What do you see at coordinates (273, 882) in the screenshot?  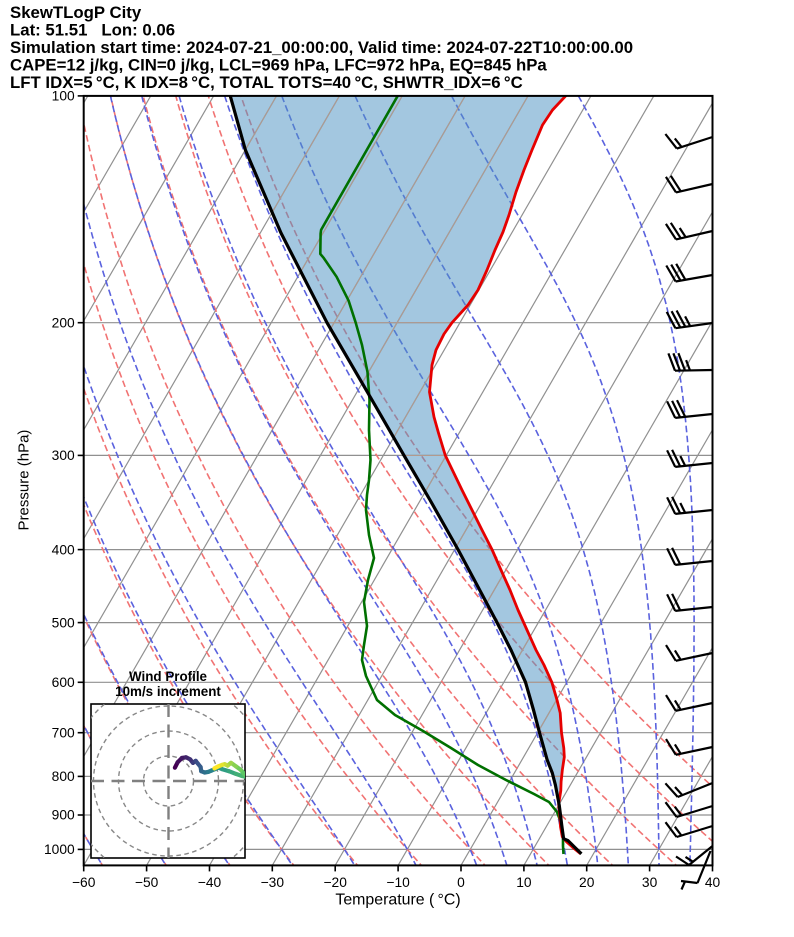 I see `svg-text: −30` at bounding box center [273, 882].